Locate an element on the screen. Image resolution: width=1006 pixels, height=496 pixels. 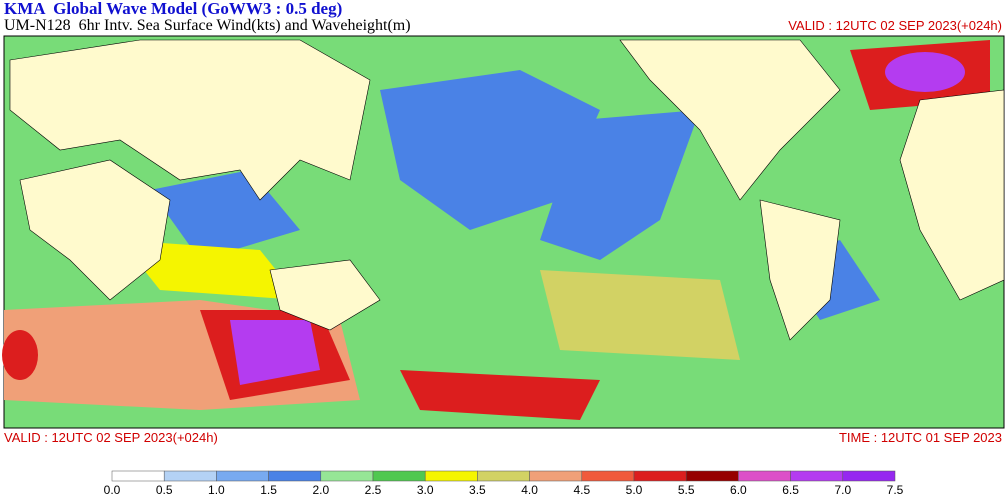
colorbar-label: 2.5 is located at coordinates (373, 489).